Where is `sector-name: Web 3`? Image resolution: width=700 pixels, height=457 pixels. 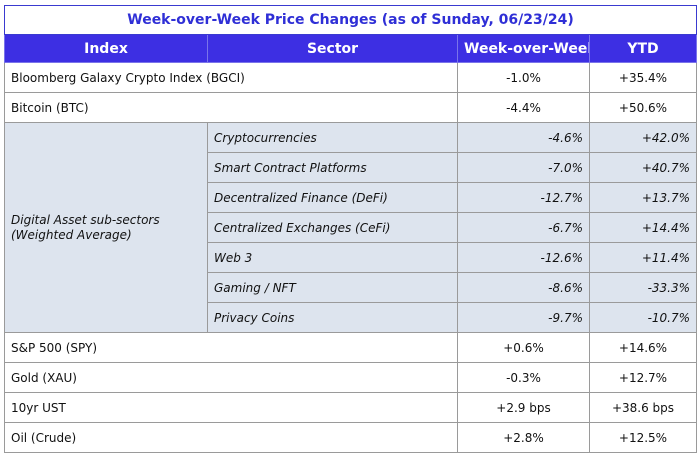 sector-name: Web 3 is located at coordinates (332, 257).